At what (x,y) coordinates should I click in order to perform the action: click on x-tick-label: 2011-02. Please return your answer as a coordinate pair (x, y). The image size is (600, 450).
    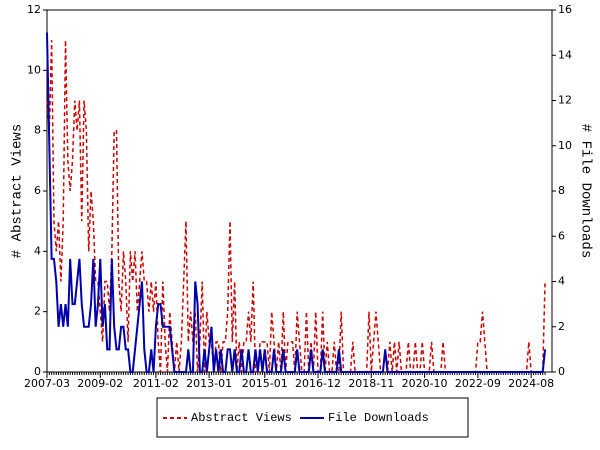
    Looking at the image, I should click on (156, 383).